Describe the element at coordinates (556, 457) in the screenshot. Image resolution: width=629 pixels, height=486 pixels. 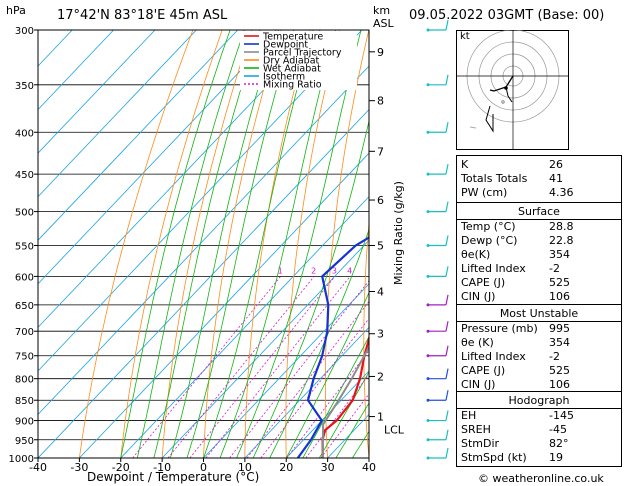
I see `stmspd-value: 19` at that location.